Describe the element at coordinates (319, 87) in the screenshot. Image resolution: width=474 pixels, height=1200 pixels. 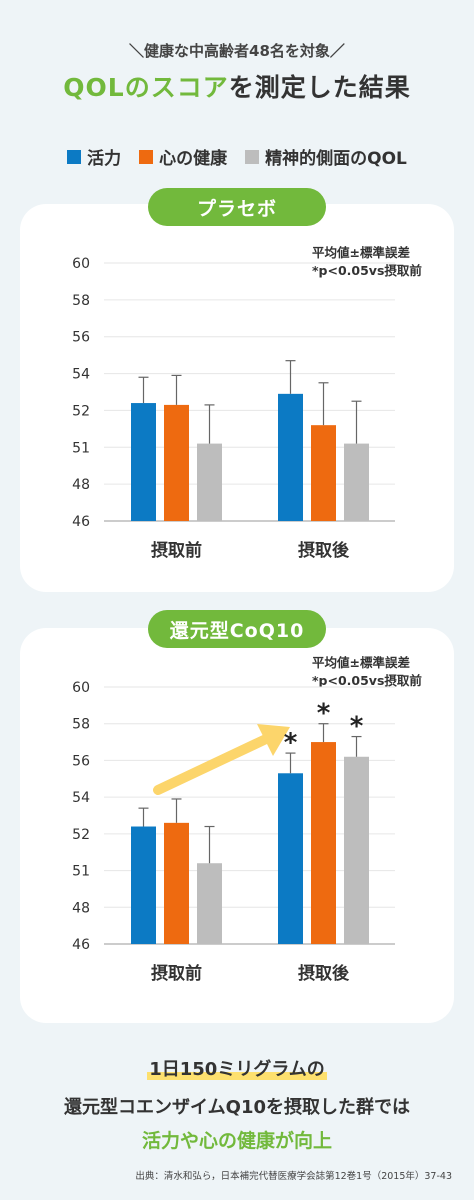
I see `page-title-rest: を測定した結果` at that location.